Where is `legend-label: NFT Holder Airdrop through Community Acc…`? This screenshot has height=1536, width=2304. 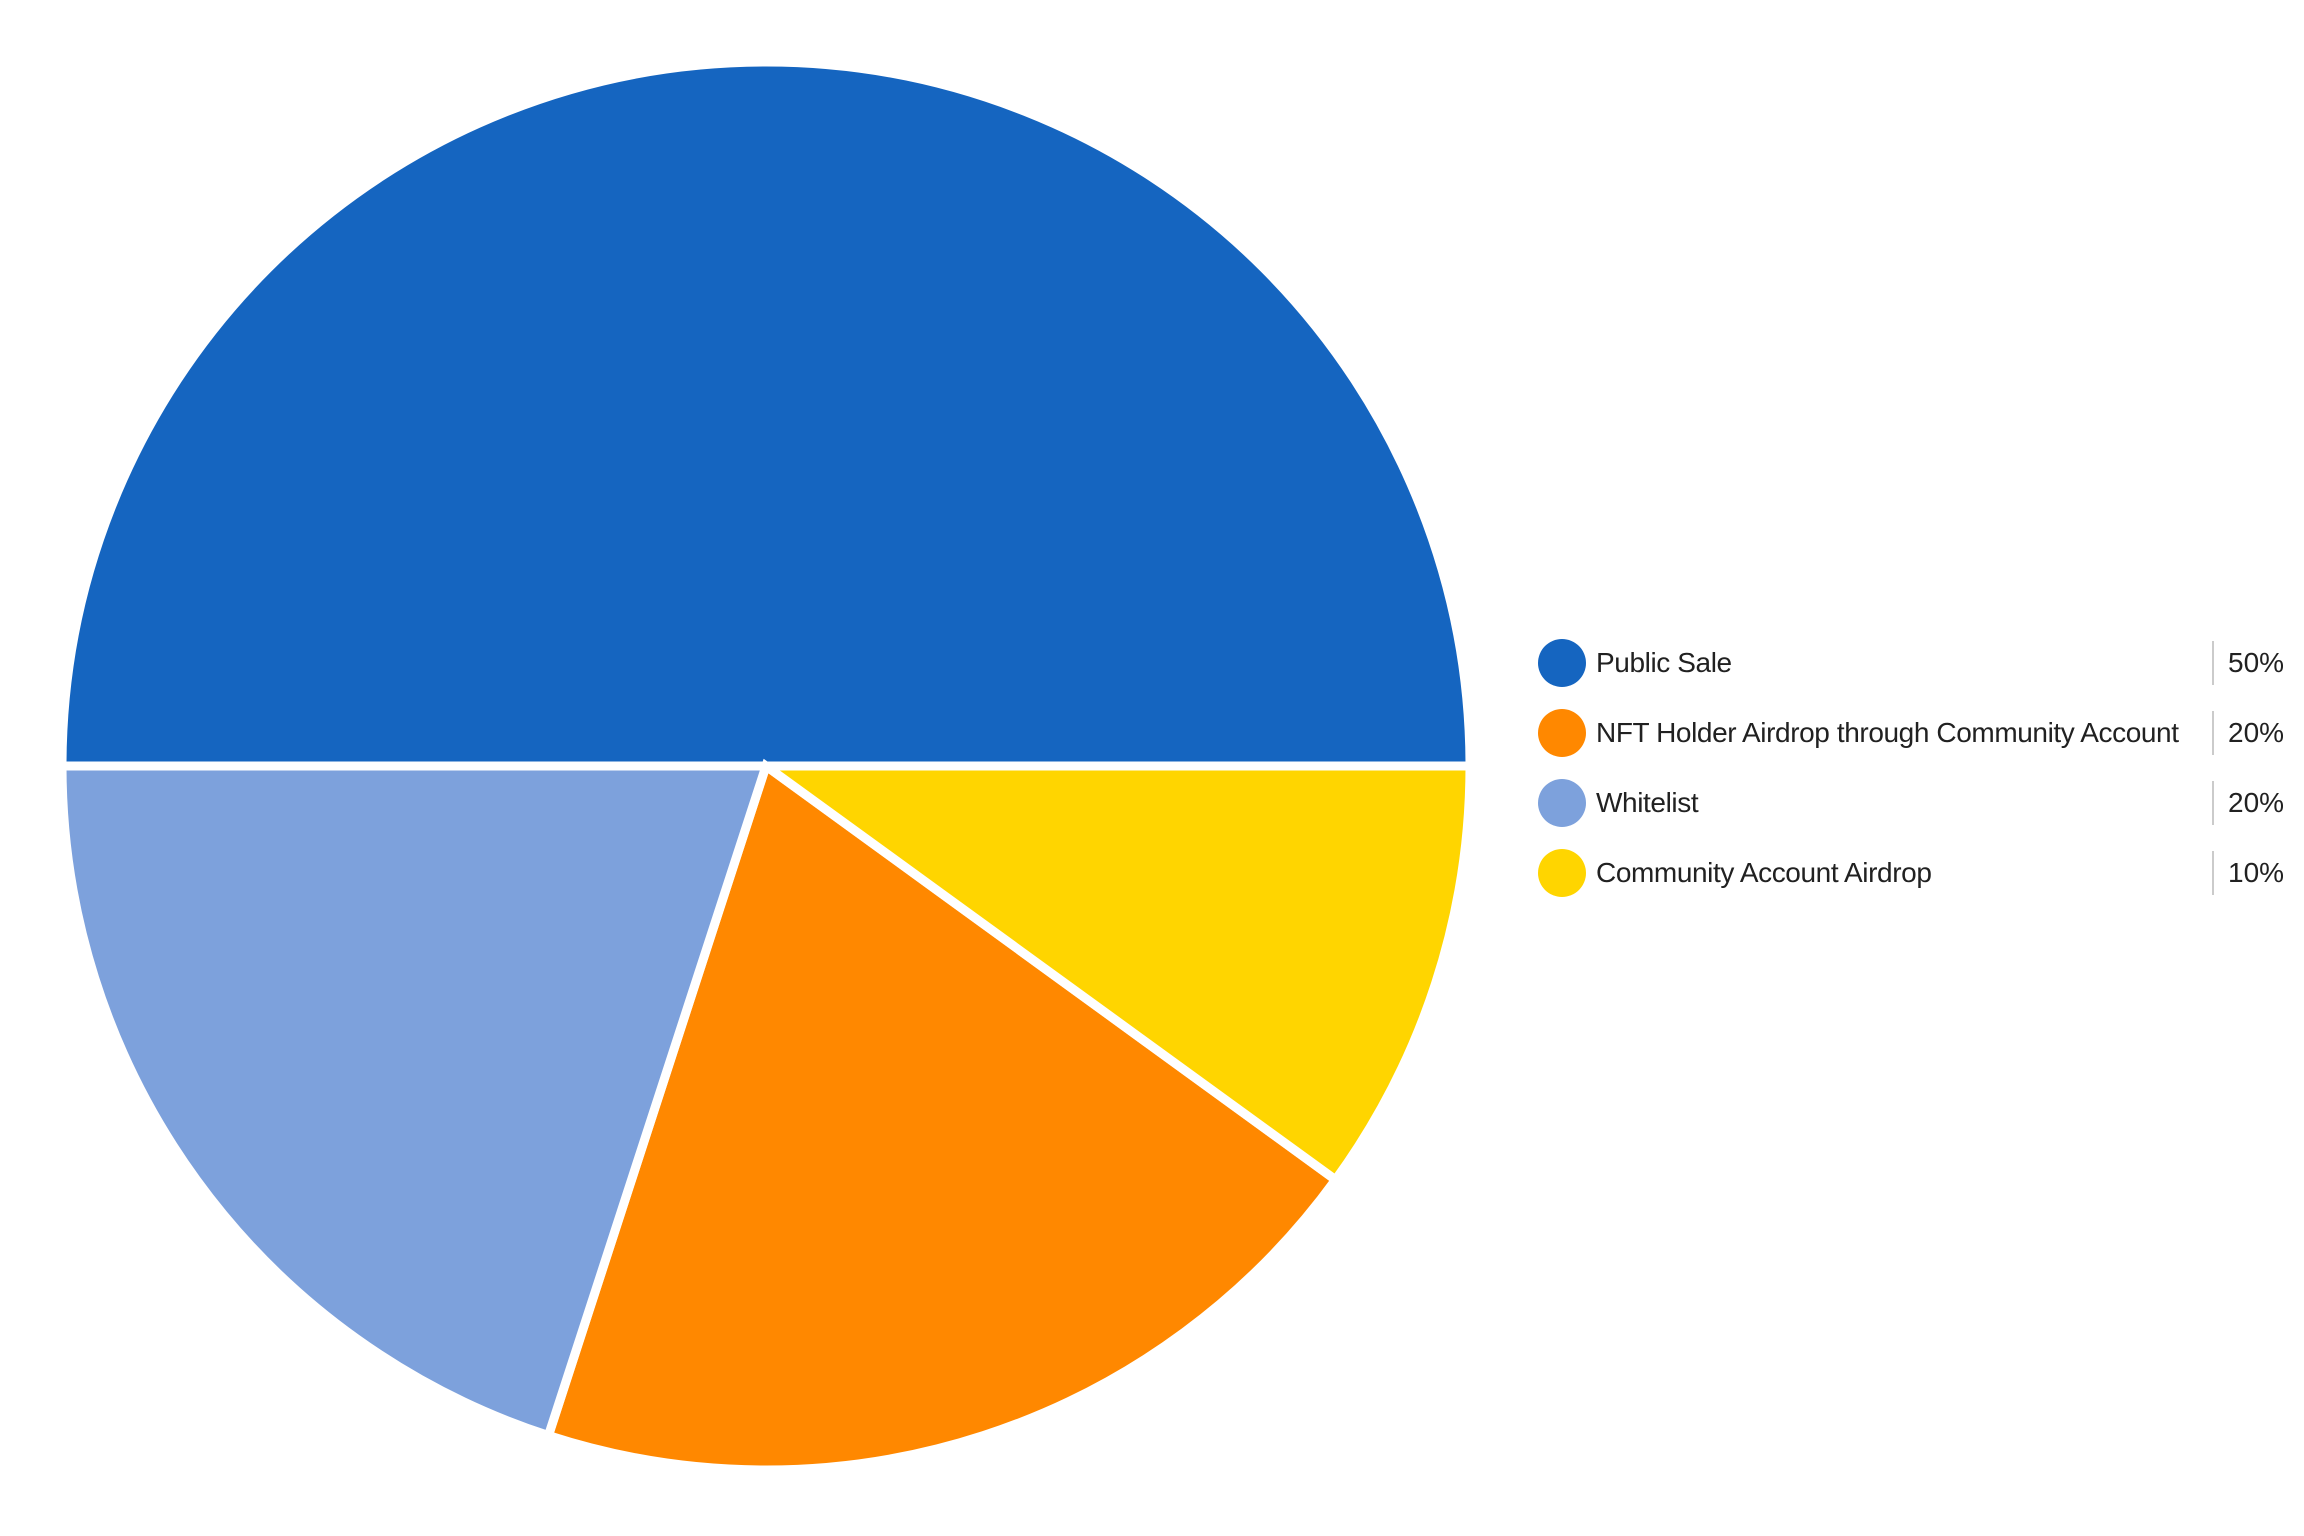
legend-label: NFT Holder Airdrop through Community Acc… is located at coordinates (1887, 732).